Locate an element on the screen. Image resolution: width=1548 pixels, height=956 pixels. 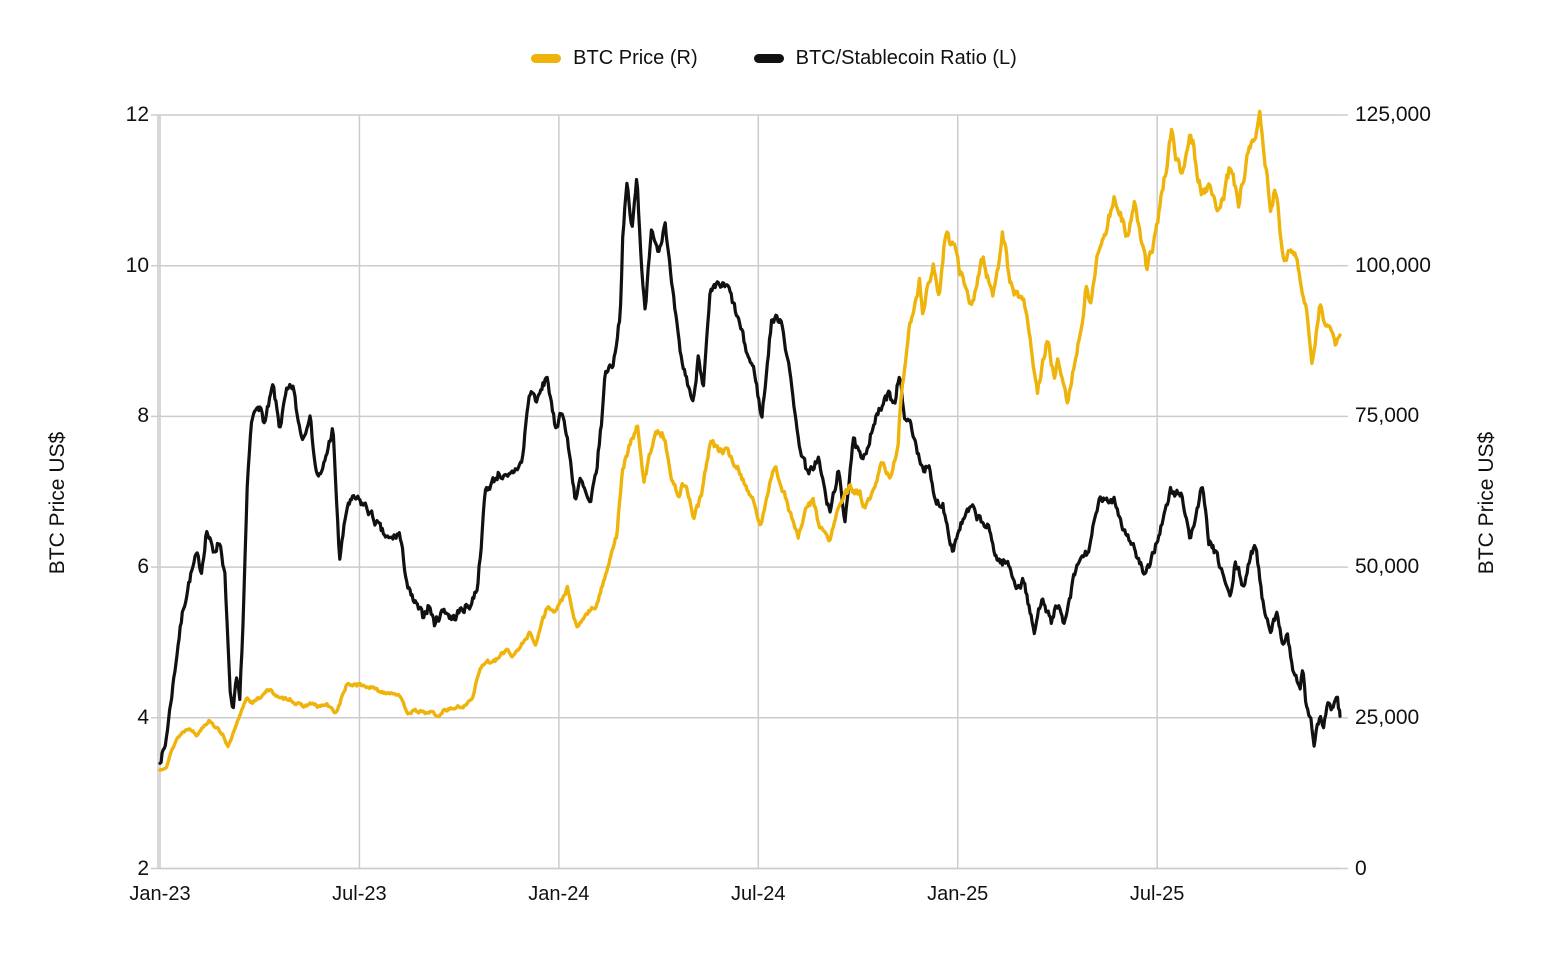
right-axis-tick-label: 25,000 is located at coordinates (1387, 717).